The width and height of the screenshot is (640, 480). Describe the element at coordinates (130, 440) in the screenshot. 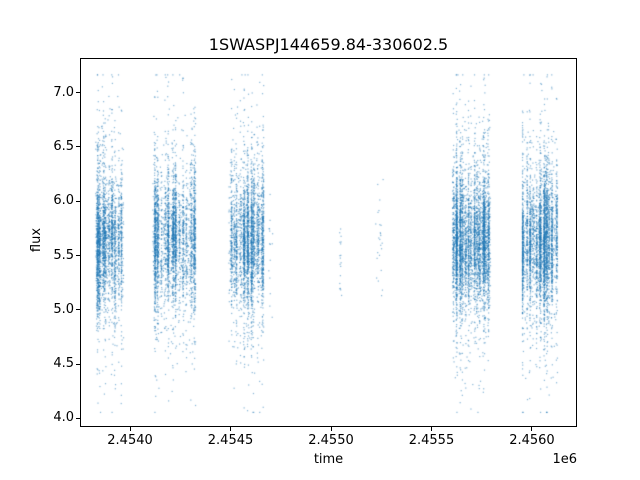

I see `x-tick-label: 2.4540` at that location.